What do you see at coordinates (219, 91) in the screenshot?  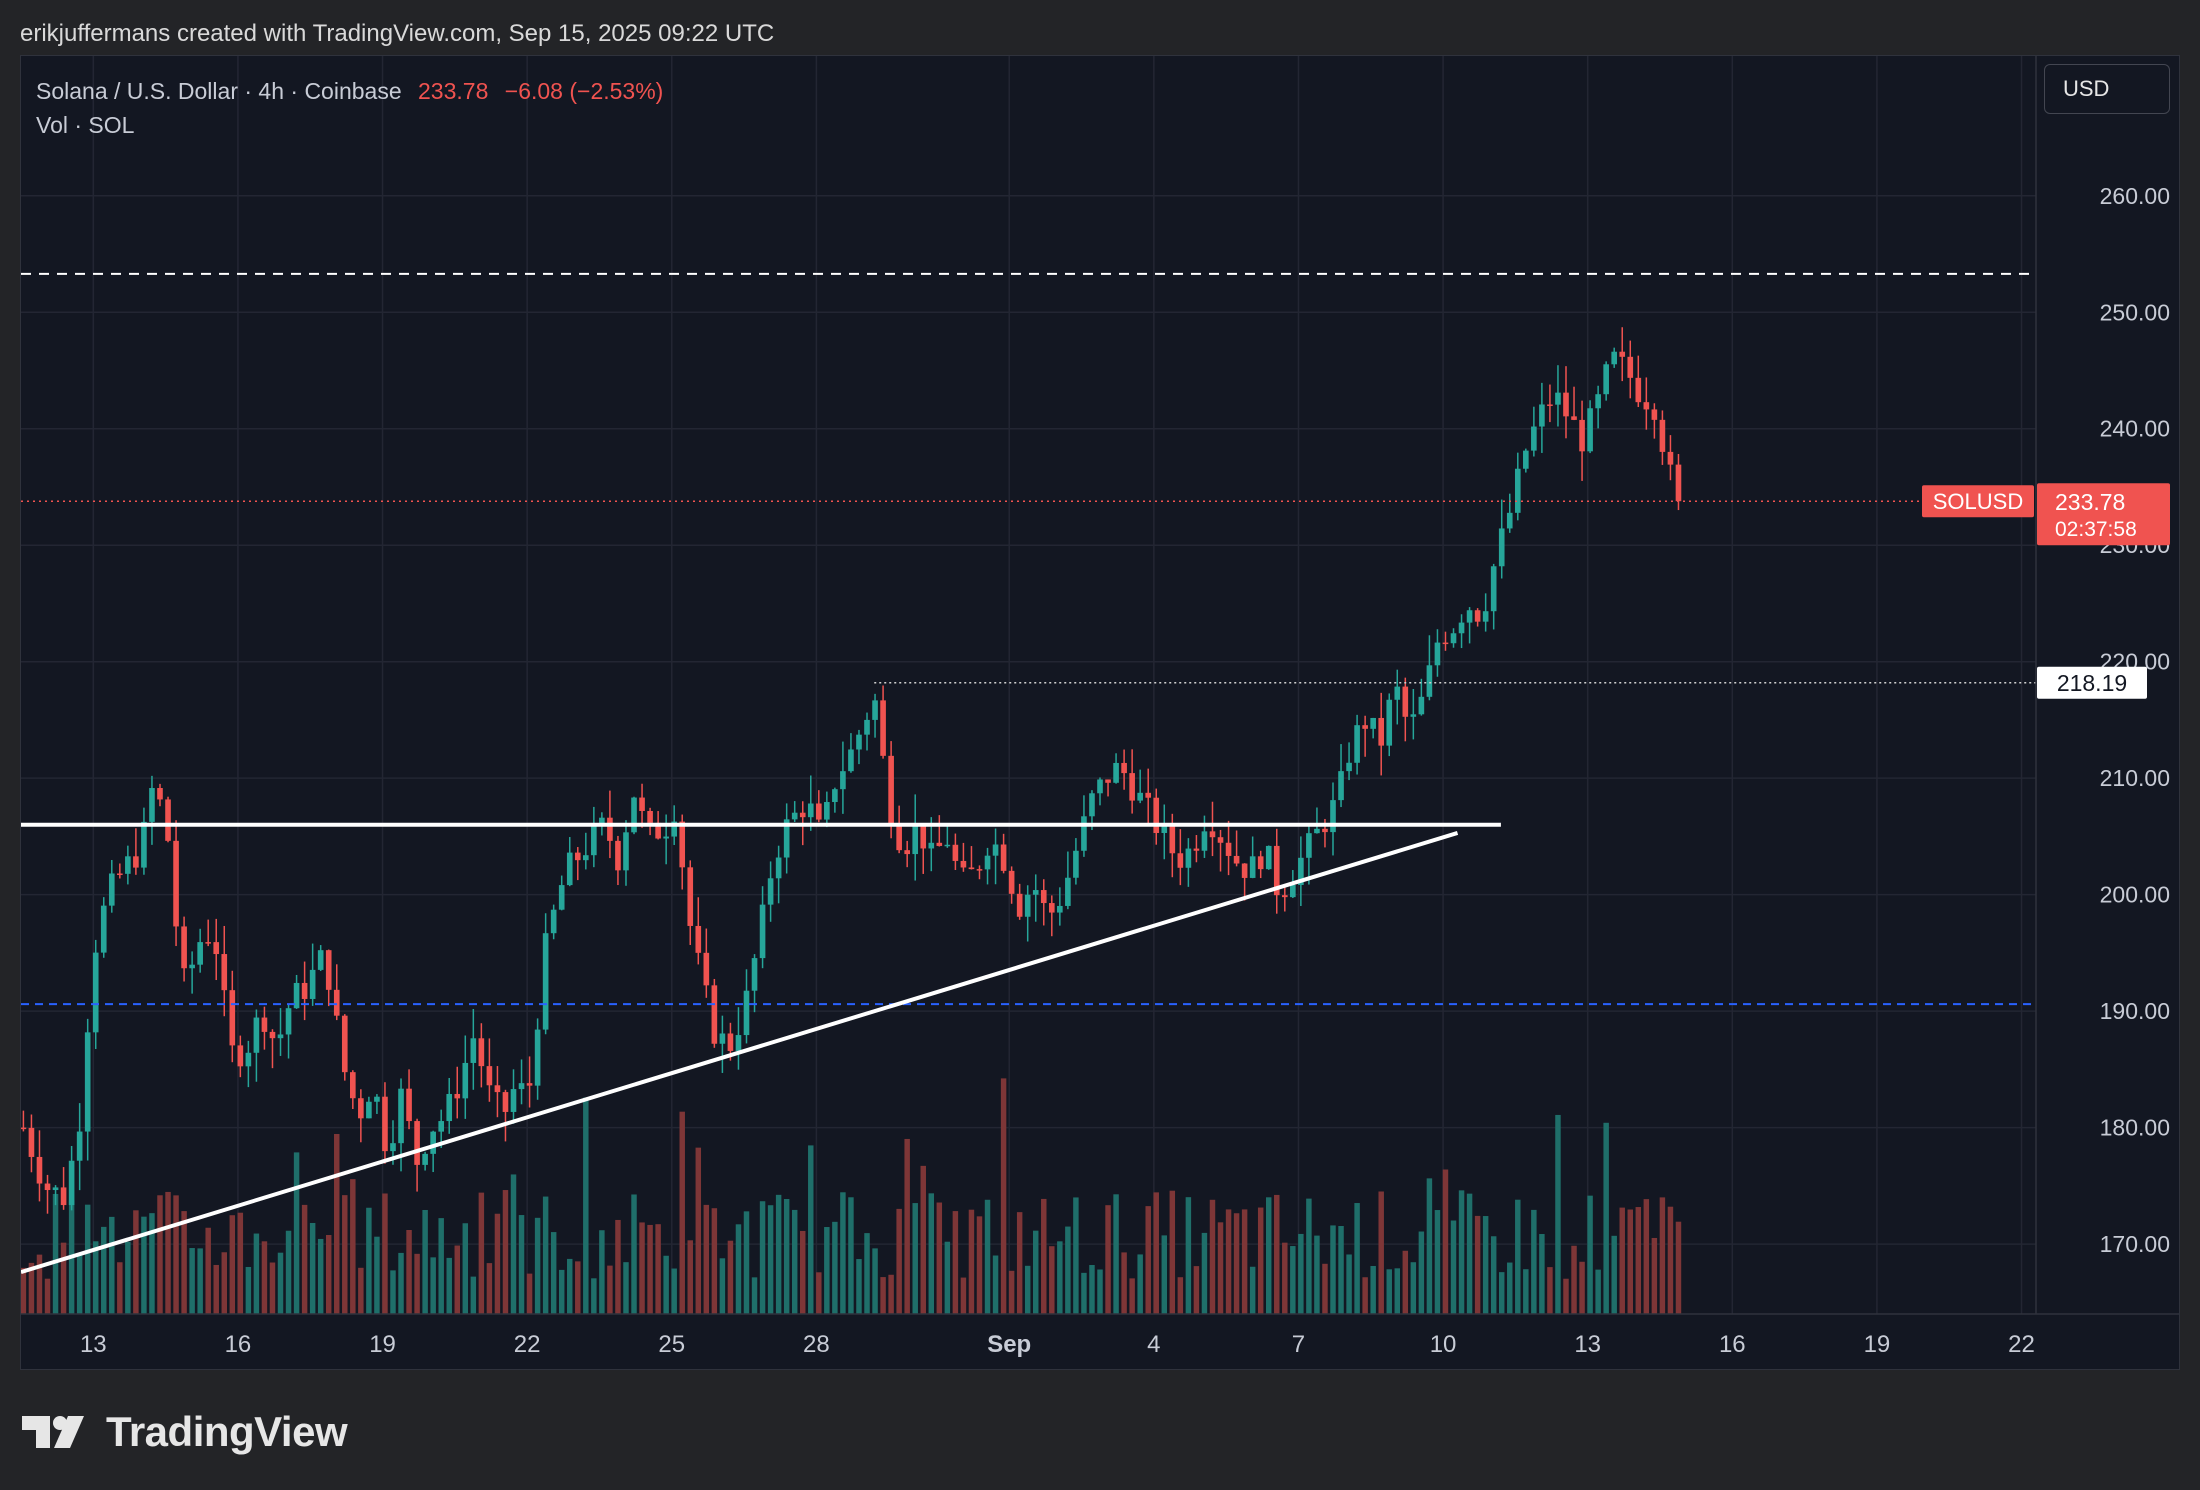 I see `legend-symbol: Solana / U.S. Dollar · 4h · Coinbase` at bounding box center [219, 91].